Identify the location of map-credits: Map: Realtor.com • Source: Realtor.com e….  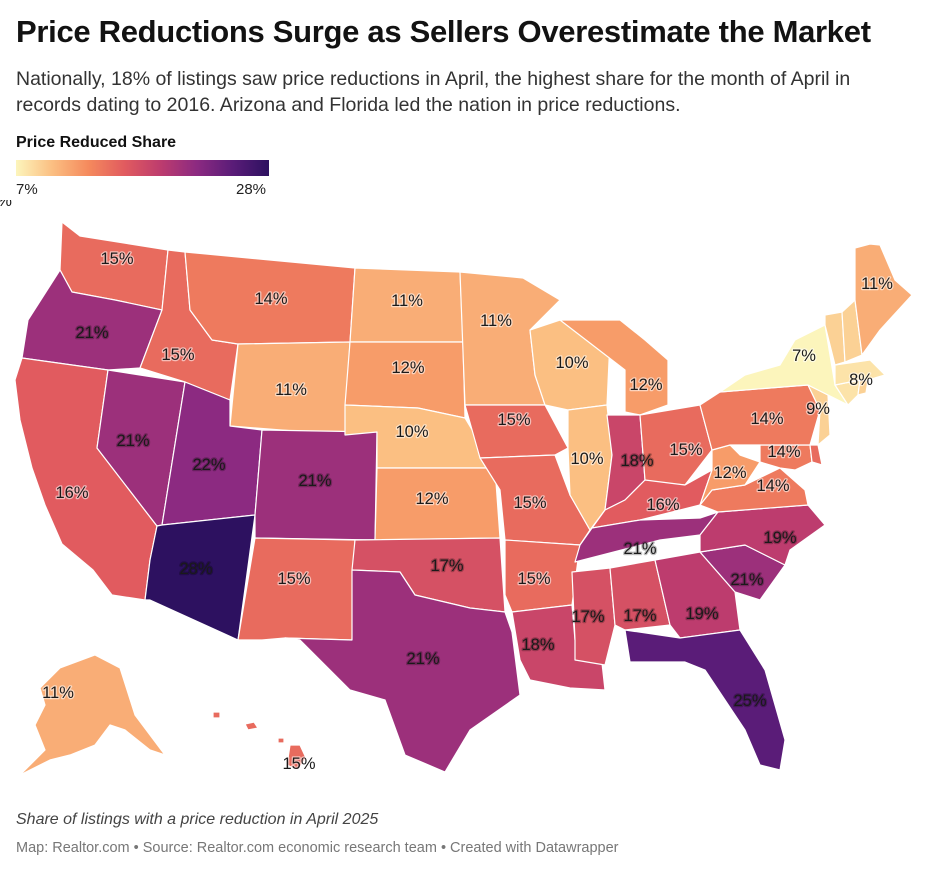
(317, 848).